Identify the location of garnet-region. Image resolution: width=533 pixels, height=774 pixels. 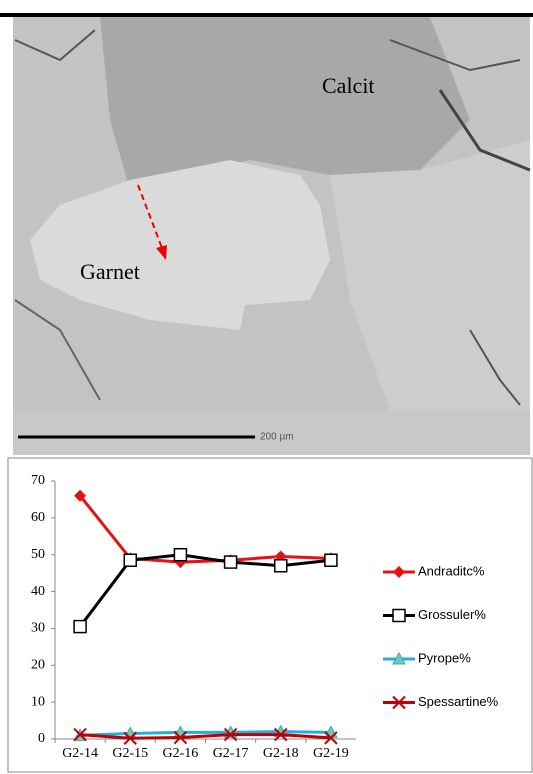
(180, 245).